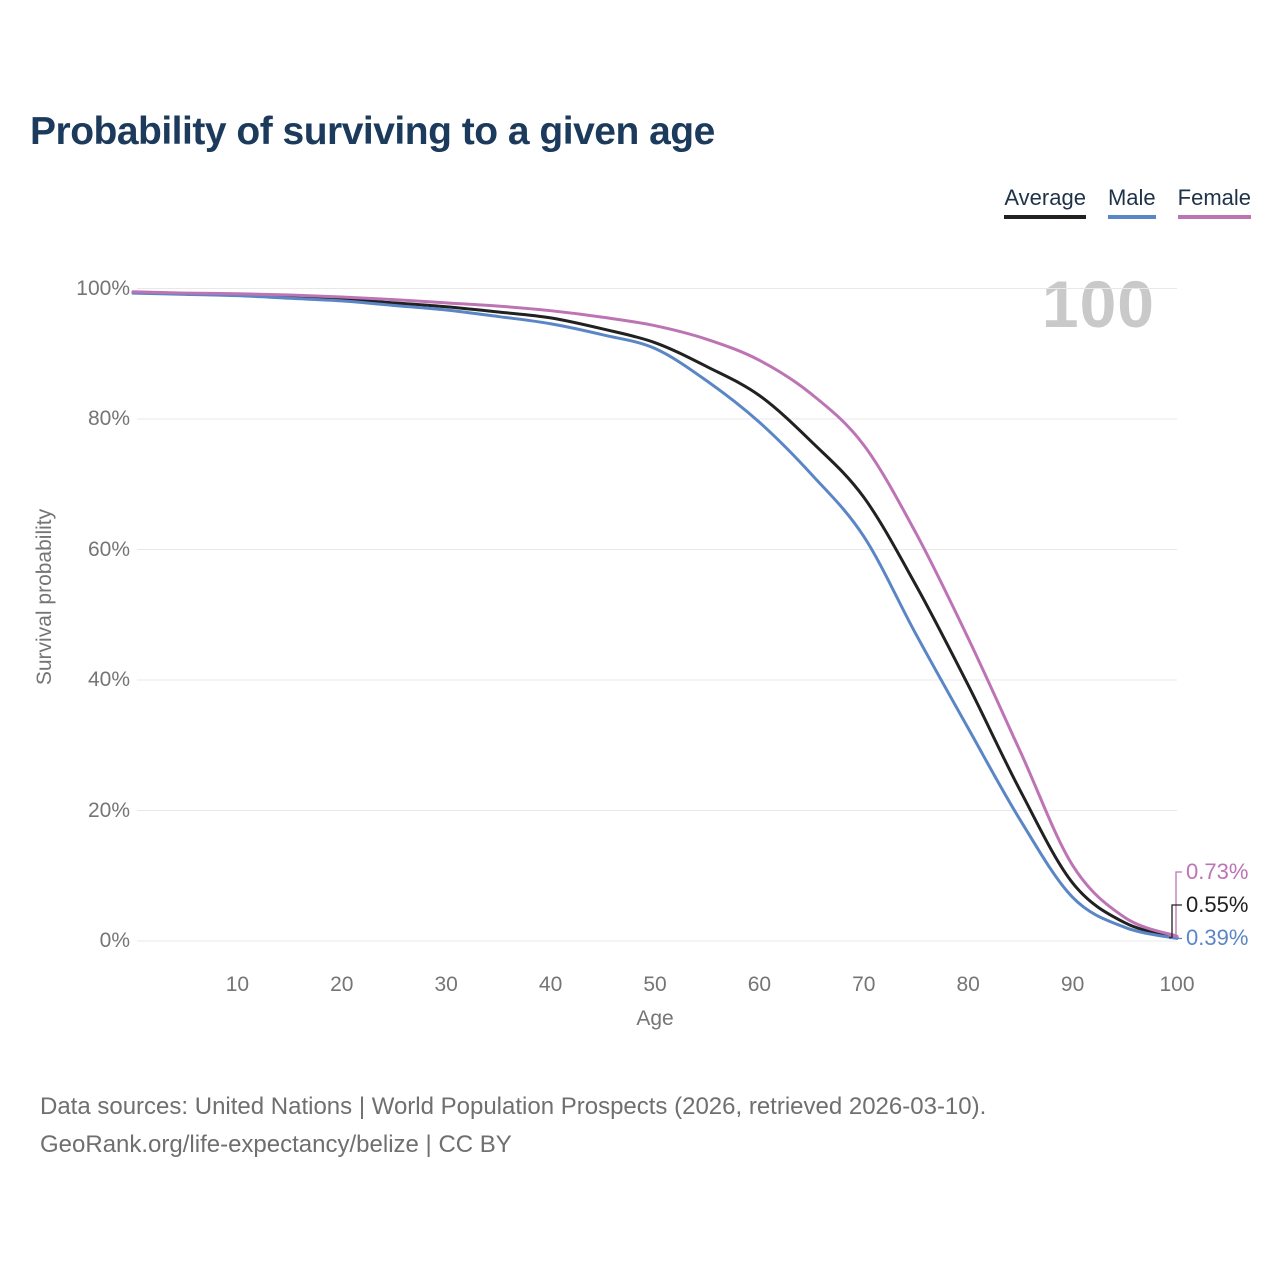 This screenshot has width=1280, height=1280. What do you see at coordinates (44, 597) in the screenshot?
I see `y-axis-title: Survival probability` at bounding box center [44, 597].